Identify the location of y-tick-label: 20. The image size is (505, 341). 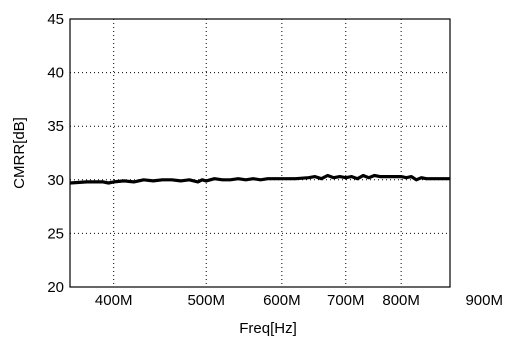
(55, 287).